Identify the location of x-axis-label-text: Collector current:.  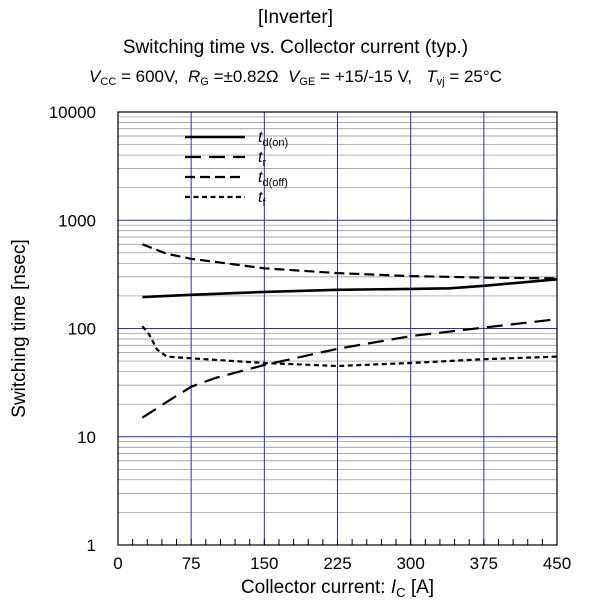
(316, 587).